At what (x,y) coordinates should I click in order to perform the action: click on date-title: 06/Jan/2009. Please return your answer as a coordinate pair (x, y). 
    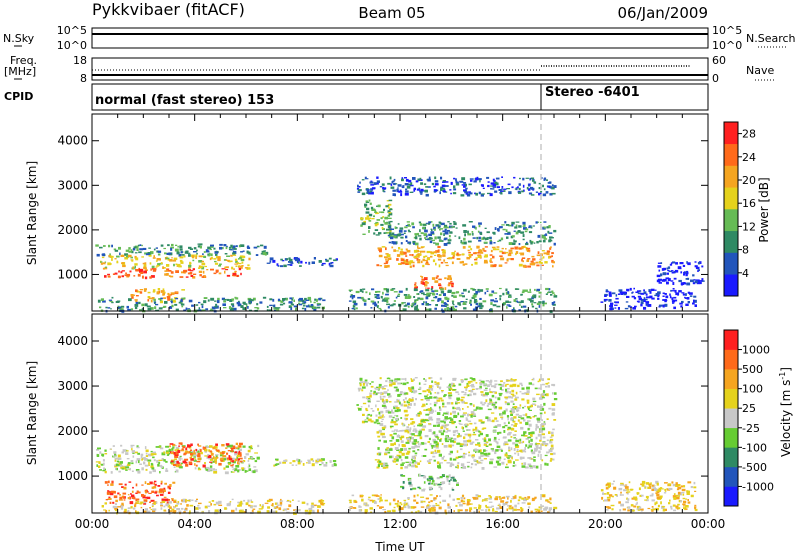
    Looking at the image, I should click on (663, 13).